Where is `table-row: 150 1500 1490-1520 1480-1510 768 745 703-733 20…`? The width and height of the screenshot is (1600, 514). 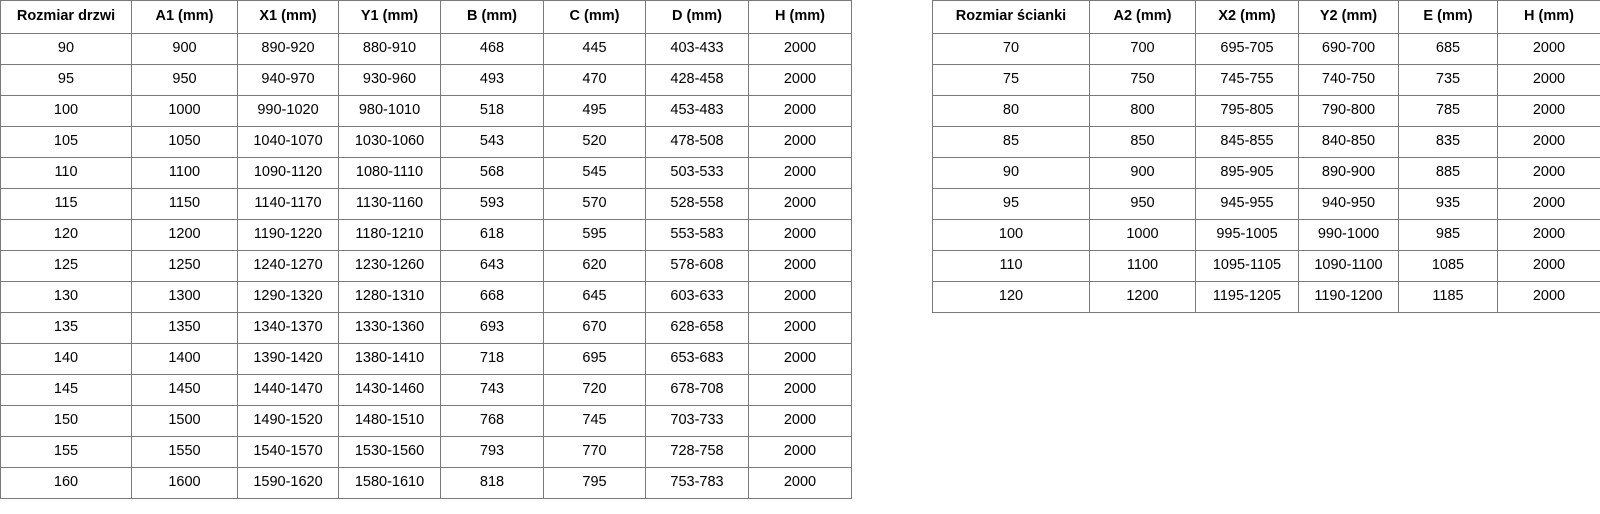 table-row: 150 1500 1490-1520 1480-1510 768 745 703-733 20… is located at coordinates (426, 421).